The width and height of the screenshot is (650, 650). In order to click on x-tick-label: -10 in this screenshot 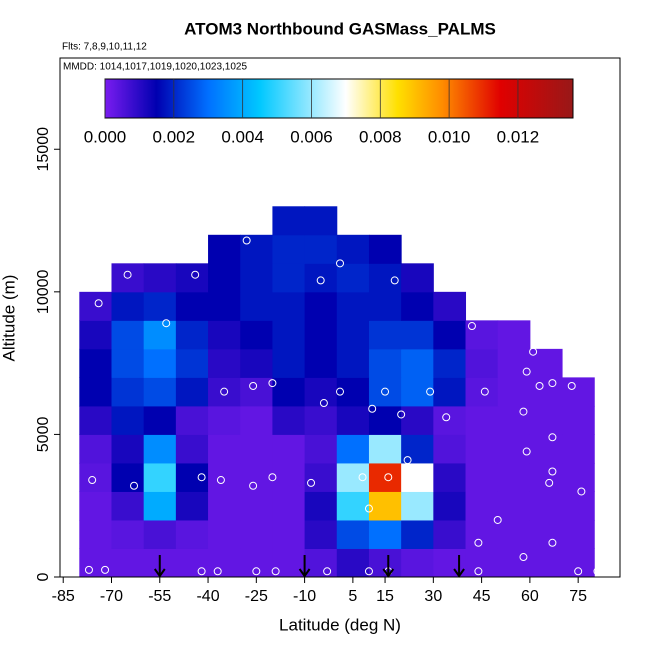, I will do `click(304, 596)`.